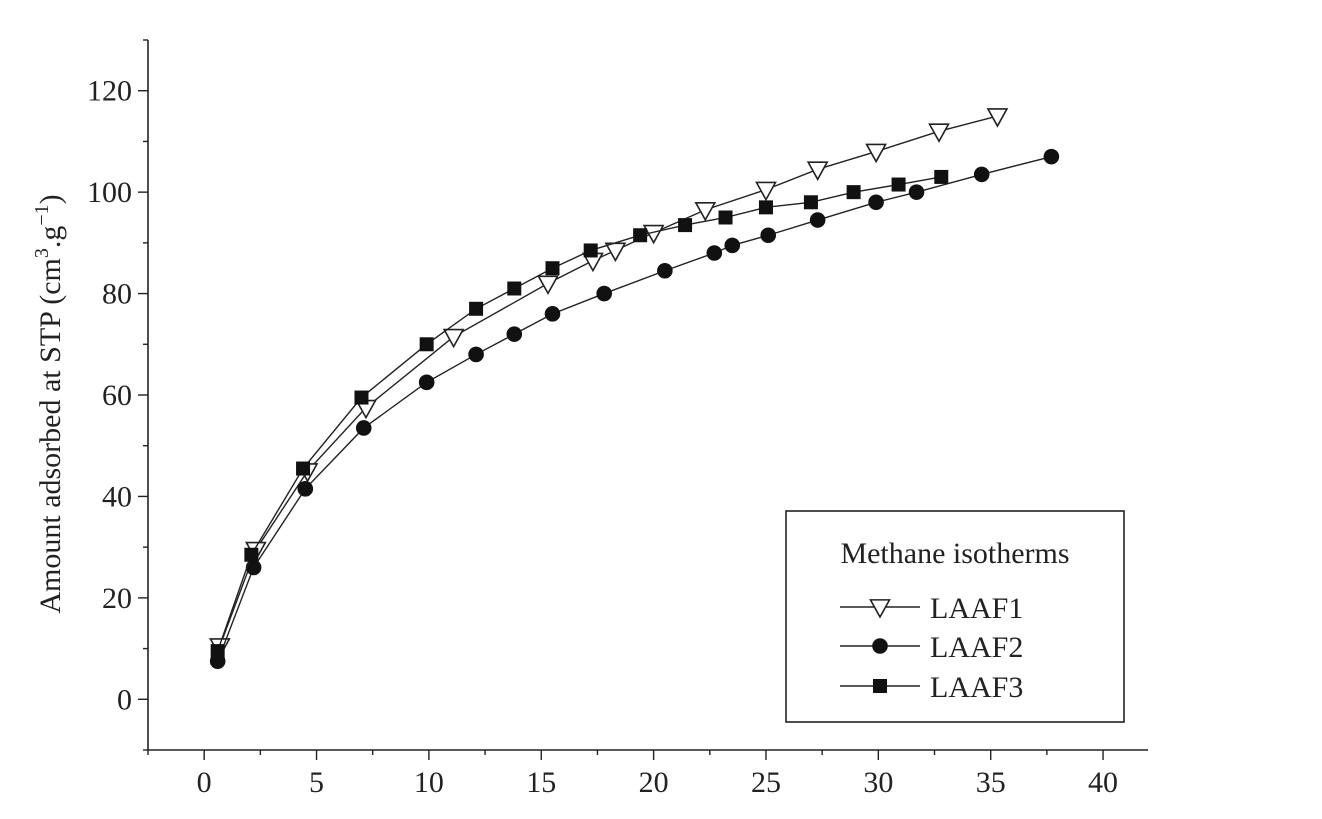 The image size is (1322, 819). Describe the element at coordinates (117, 395) in the screenshot. I see `y-tick-label: 60` at that location.